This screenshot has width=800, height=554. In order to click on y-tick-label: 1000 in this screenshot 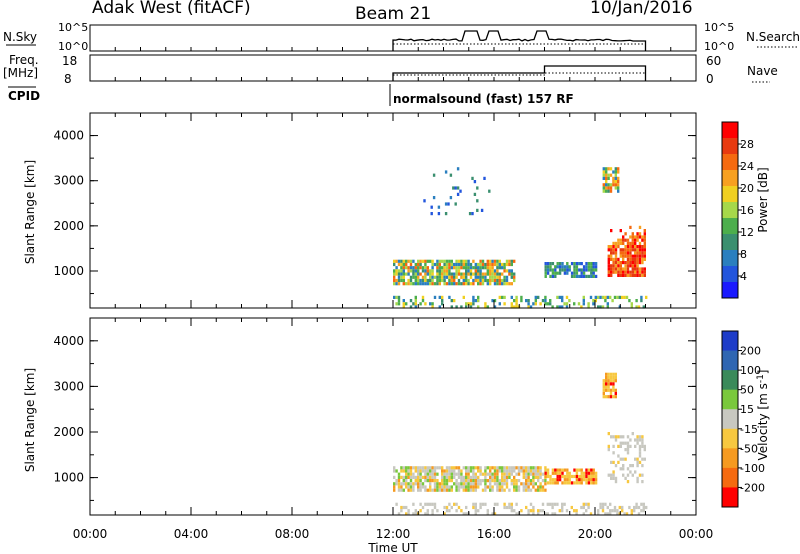, I will do `click(68, 478)`.